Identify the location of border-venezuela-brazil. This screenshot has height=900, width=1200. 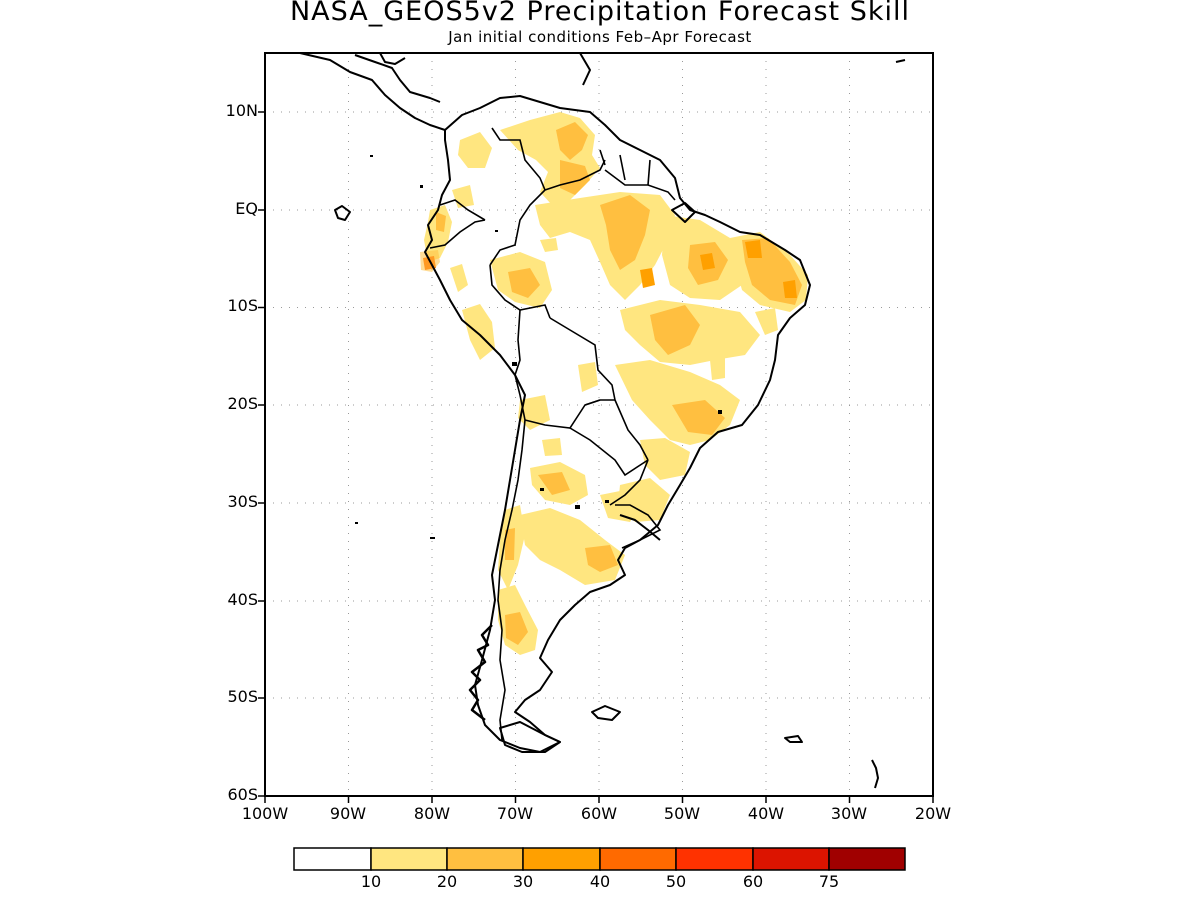
(575, 175).